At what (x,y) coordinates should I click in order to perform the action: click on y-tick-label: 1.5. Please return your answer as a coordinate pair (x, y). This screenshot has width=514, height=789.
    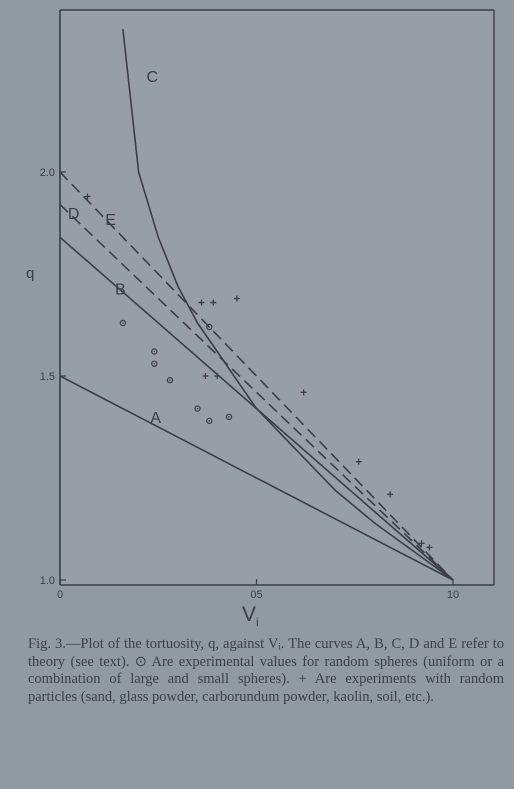
    Looking at the image, I should click on (47, 377).